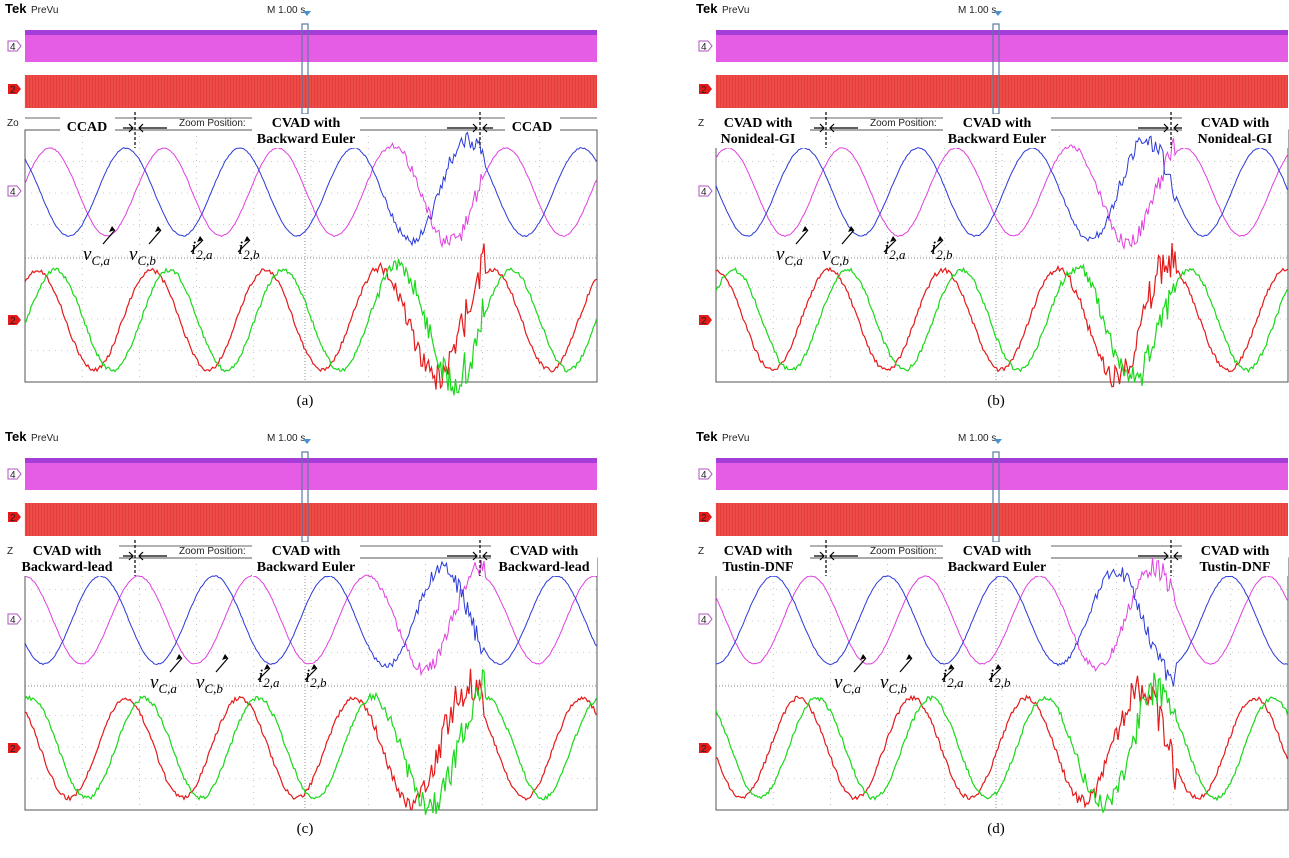 Image resolution: width=1289 pixels, height=858 pixels. Describe the element at coordinates (67, 567) in the screenshot. I see `left-segment-label-line2: Backward-lead` at that location.